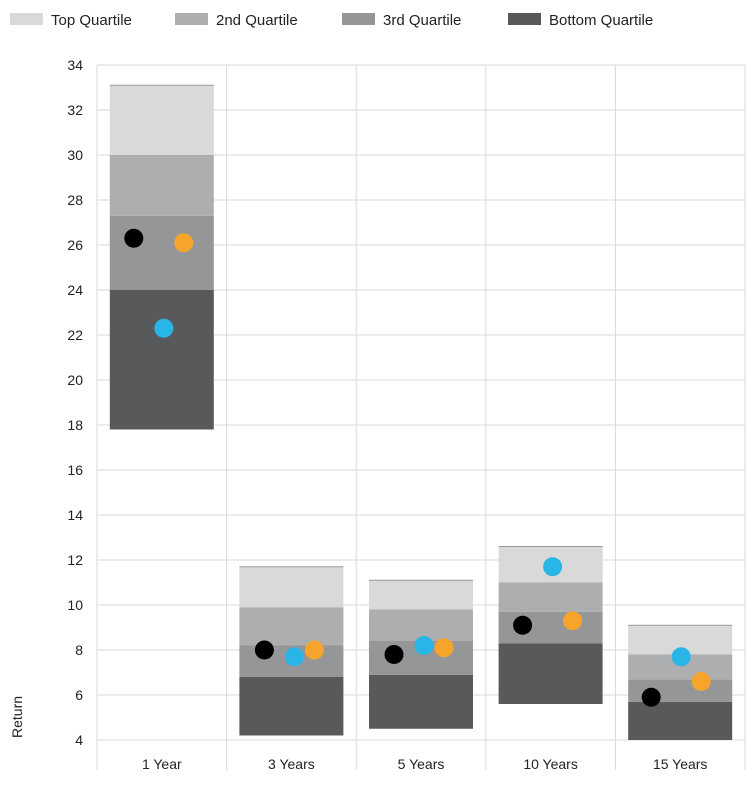 The width and height of the screenshot is (755, 788). I want to click on y-axis: 4 6 8 10 12 14 16 18 20 22 24 26 28 30 32 34, so click(75, 402).